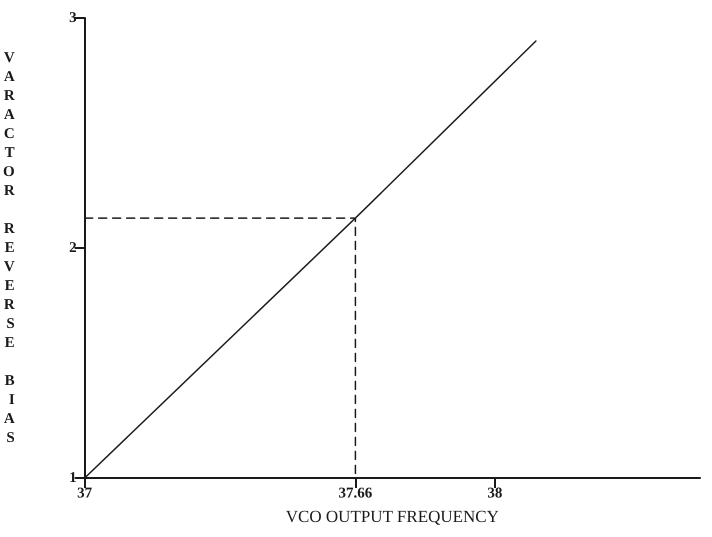 The image size is (712, 537). Describe the element at coordinates (73, 248) in the screenshot. I see `y-tick-label: 2` at that location.